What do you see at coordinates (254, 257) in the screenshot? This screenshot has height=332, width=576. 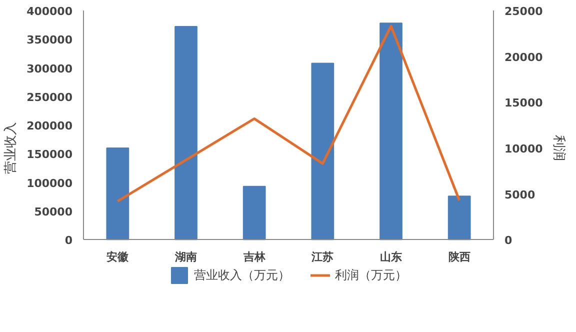 I see `x-tick-label: 吉林` at bounding box center [254, 257].